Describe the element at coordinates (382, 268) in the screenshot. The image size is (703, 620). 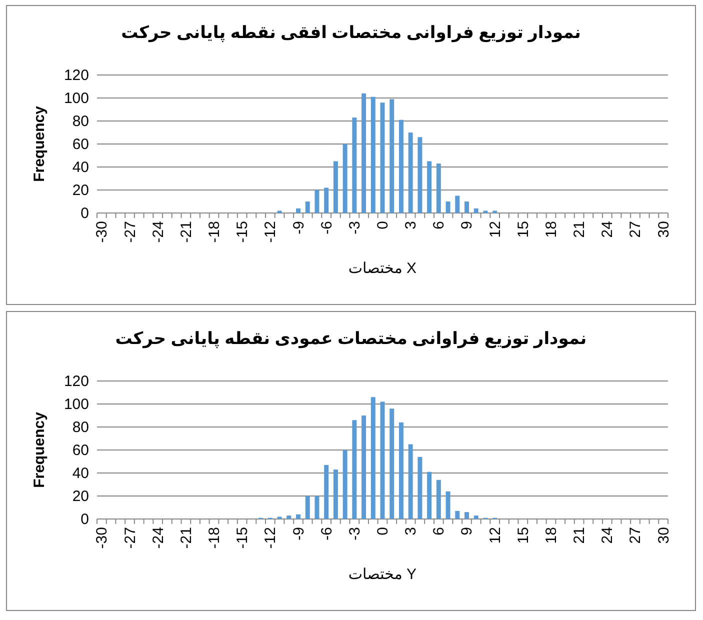
I see `x-axis-title: مختصات X` at that location.